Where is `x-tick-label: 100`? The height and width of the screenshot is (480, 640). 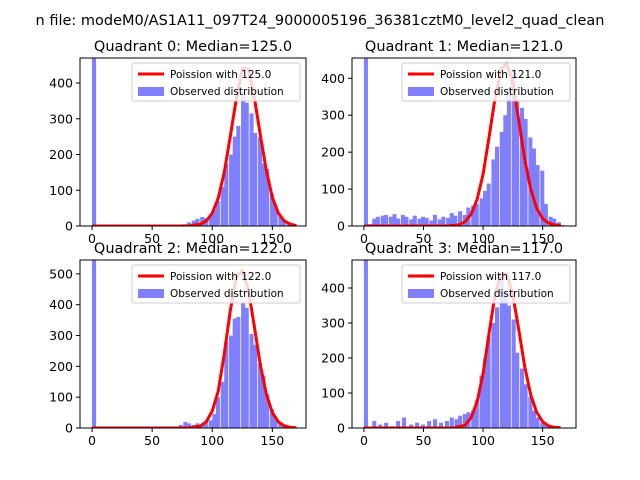
x-tick-label: 100 is located at coordinates (212, 238).